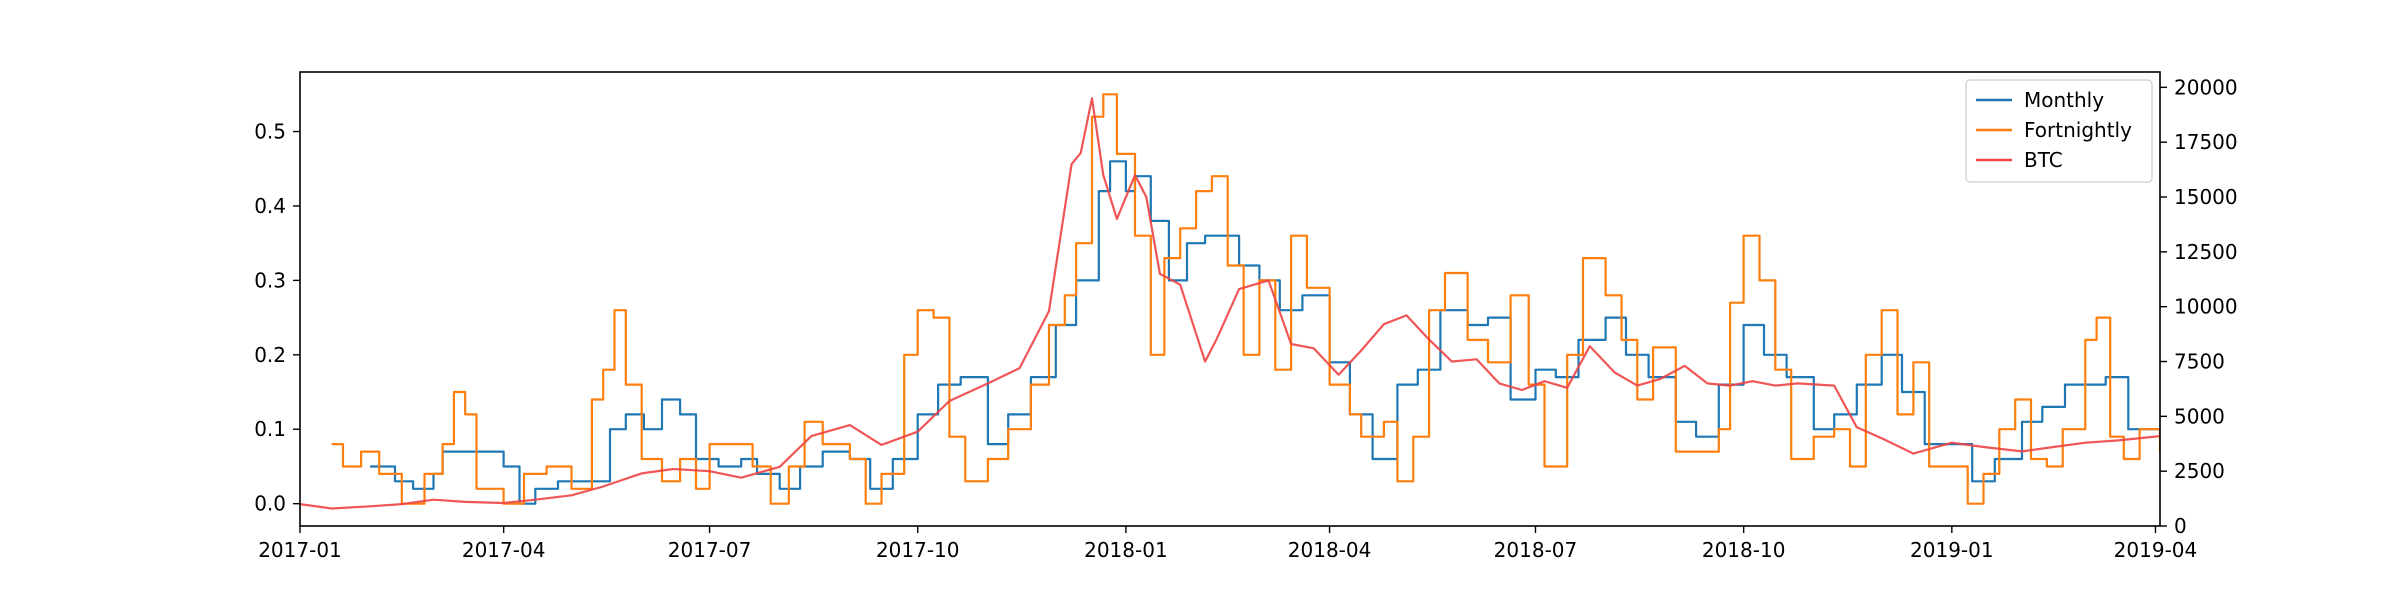  I want to click on y-tick-label: 0.0, so click(270, 504).